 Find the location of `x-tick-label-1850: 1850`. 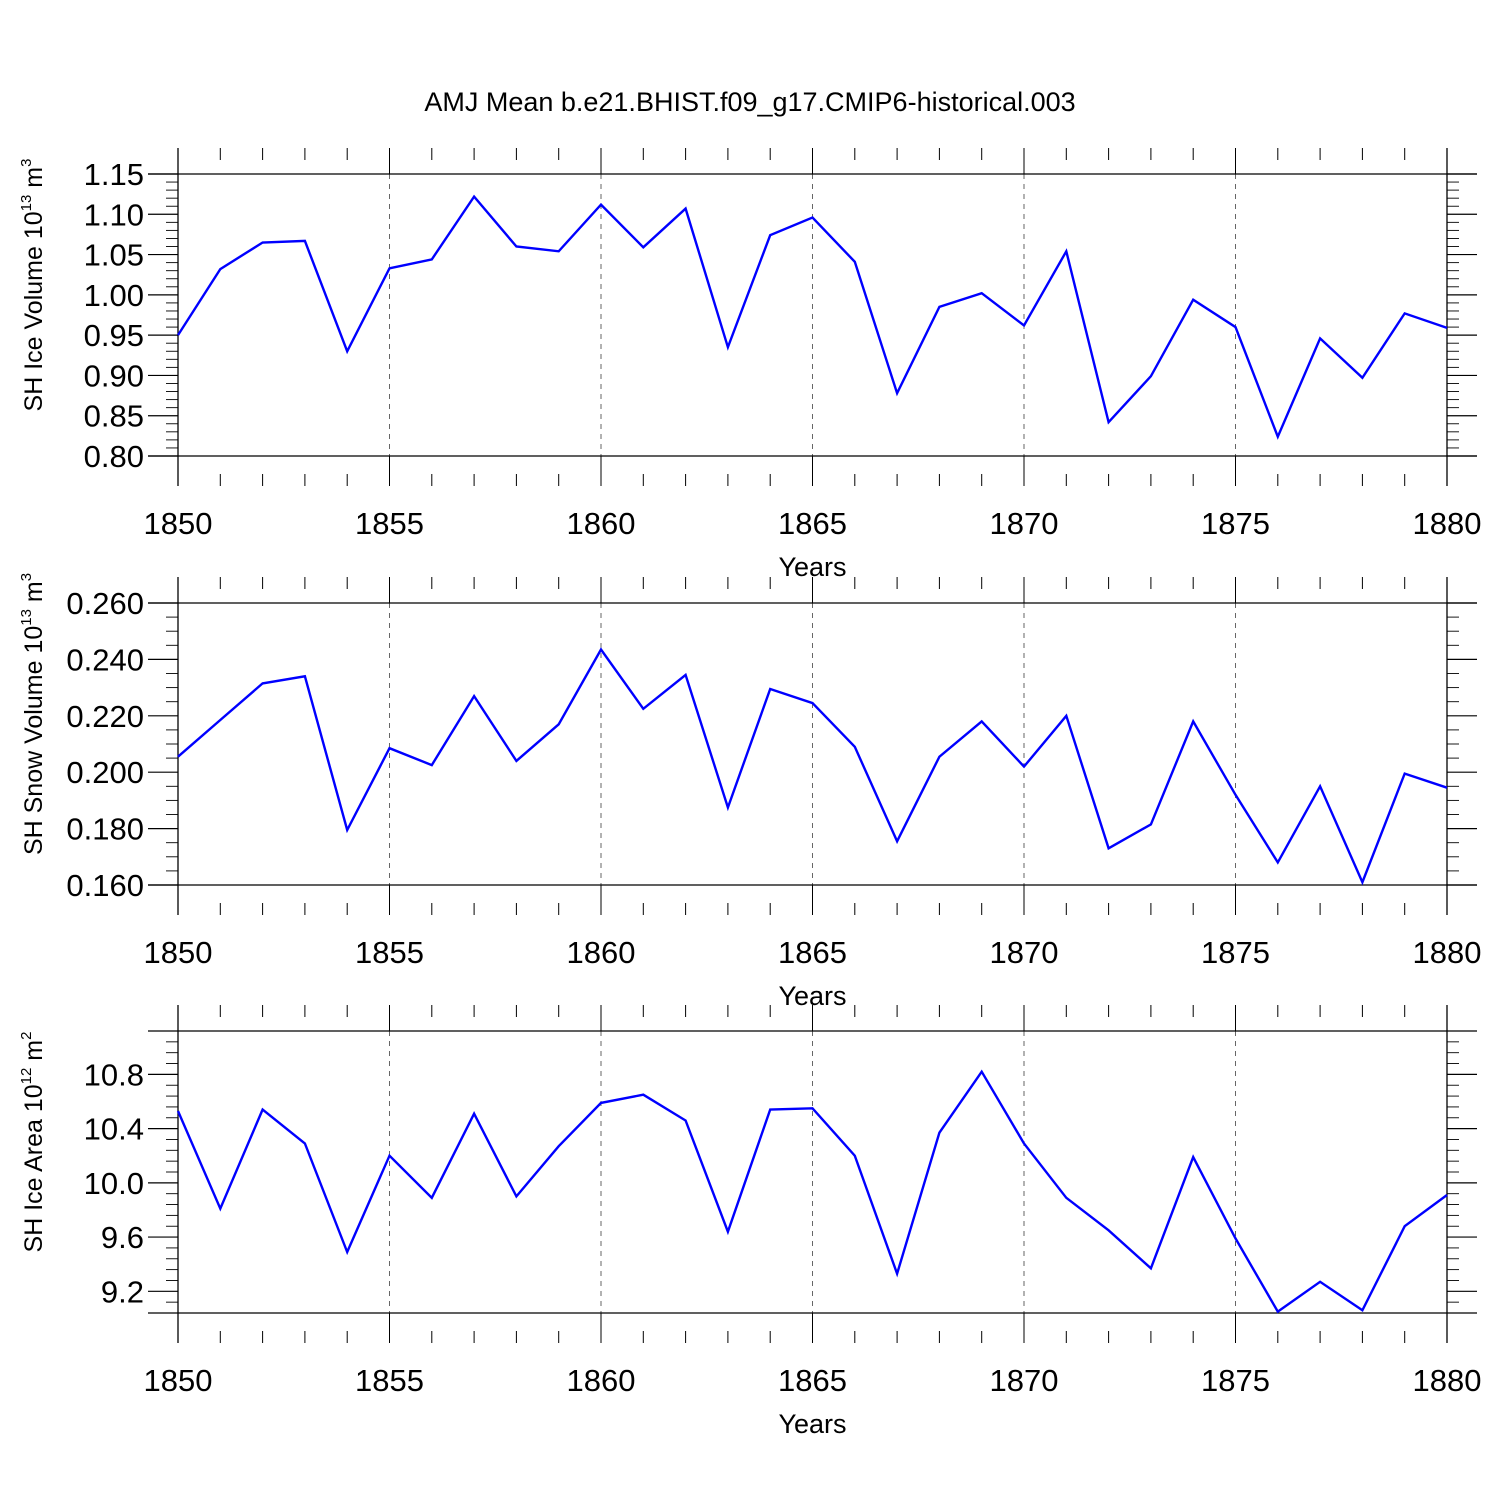

x-tick-label-1850: 1850 is located at coordinates (178, 1380).